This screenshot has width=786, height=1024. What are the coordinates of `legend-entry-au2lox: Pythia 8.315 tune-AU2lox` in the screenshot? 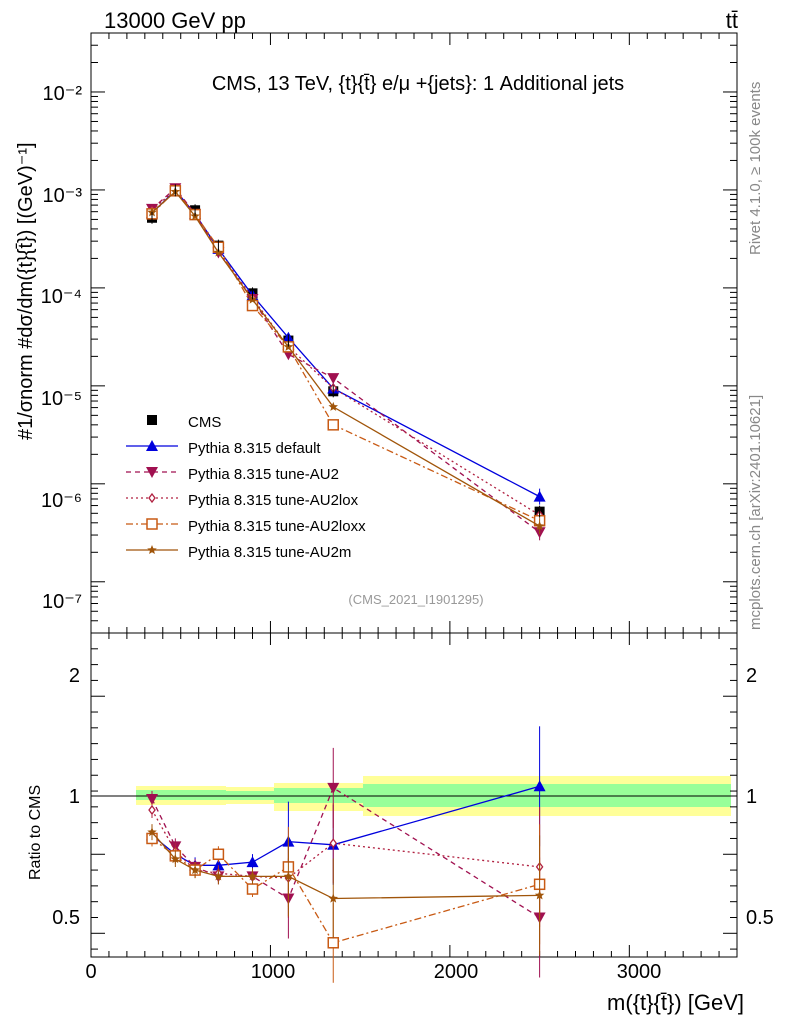 It's located at (242, 500).